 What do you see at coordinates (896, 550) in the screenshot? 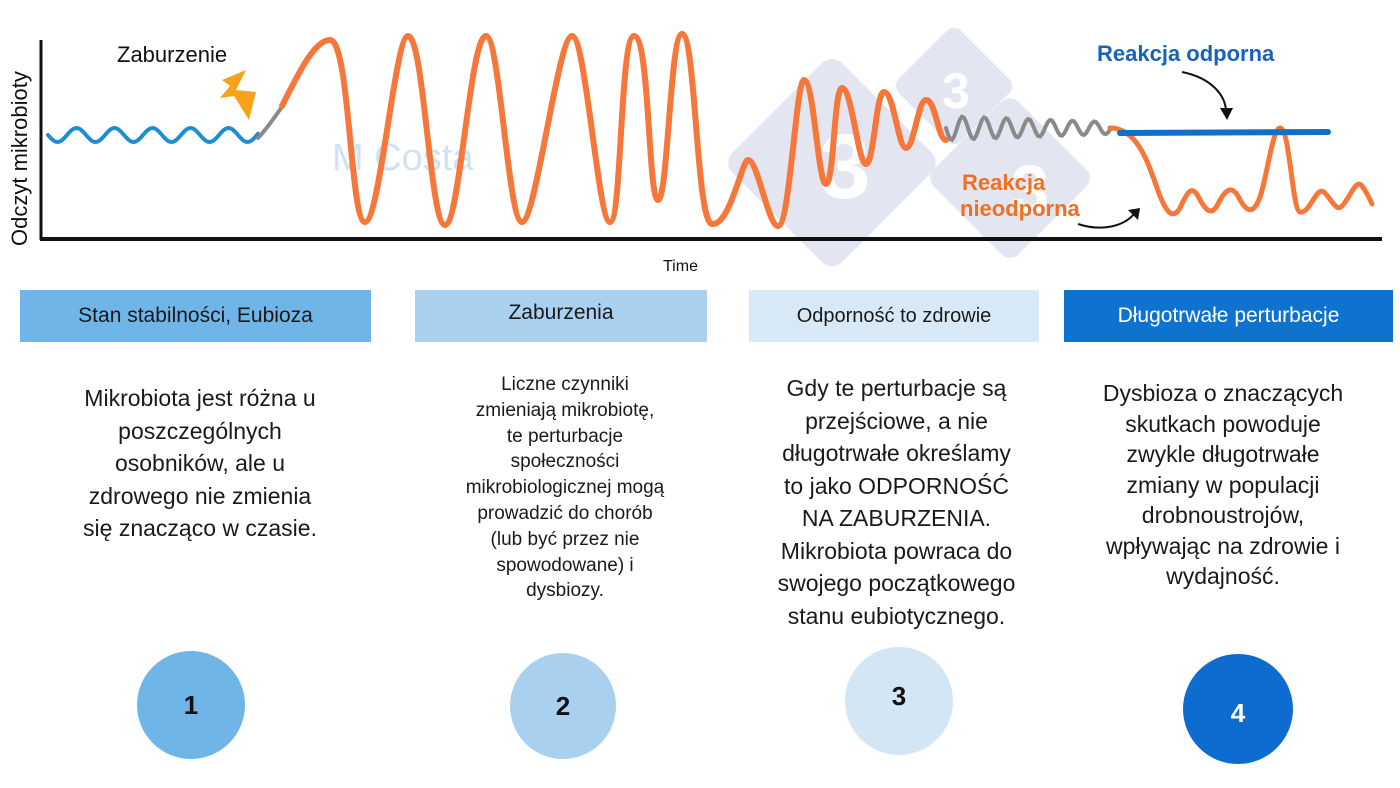
I see `stage-3-line: Mikrobiota powraca do` at bounding box center [896, 550].